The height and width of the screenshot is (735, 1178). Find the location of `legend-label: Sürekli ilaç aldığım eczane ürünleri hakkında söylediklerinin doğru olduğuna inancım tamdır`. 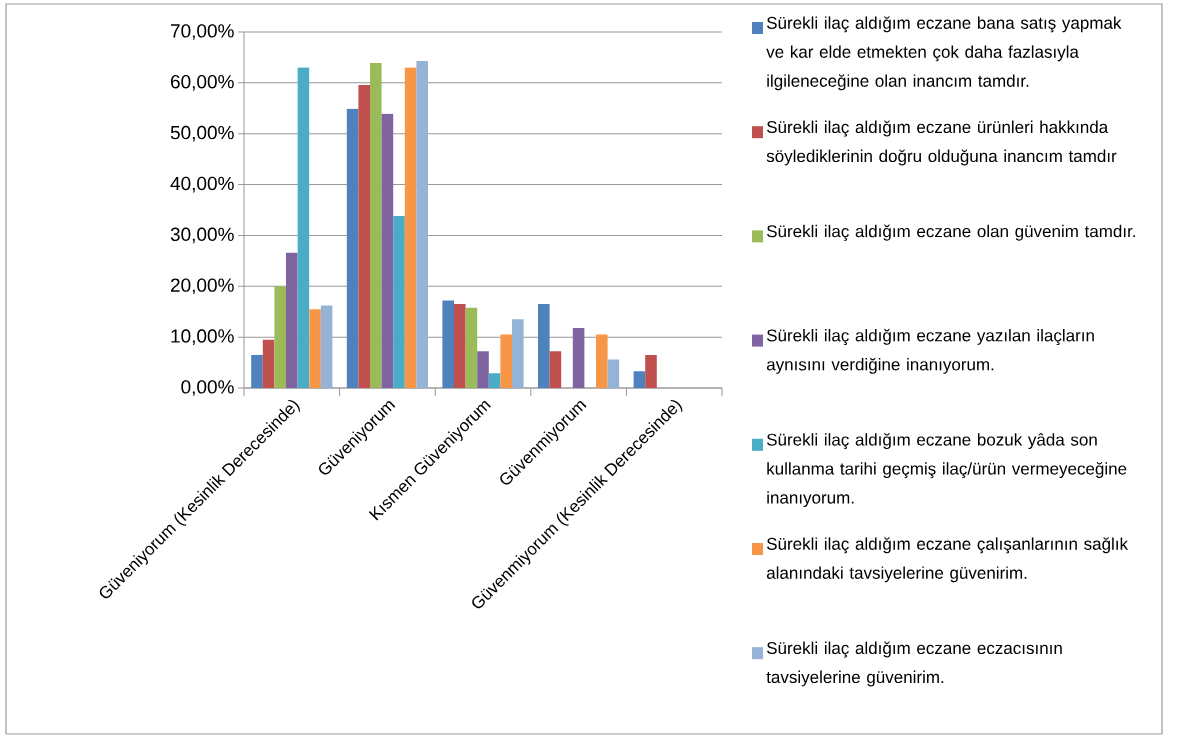

legend-label: Sürekli ilaç aldığım eczane ürünleri hakkında söylediklerinin doğru olduğuna inancım tamdır is located at coordinates (941, 143).